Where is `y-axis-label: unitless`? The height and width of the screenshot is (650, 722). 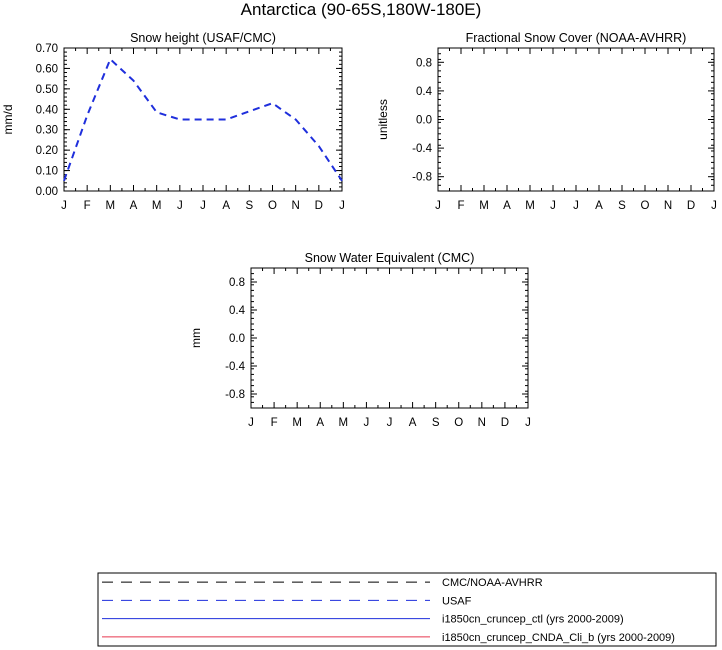
y-axis-label: unitless is located at coordinates (383, 119).